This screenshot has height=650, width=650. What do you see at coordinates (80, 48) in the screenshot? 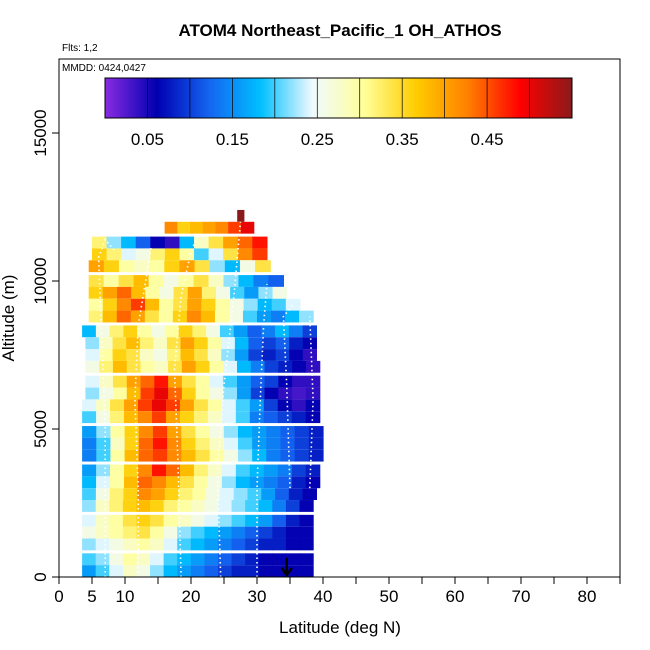
I see `flights-annotation: Flts: 1,2` at bounding box center [80, 48].